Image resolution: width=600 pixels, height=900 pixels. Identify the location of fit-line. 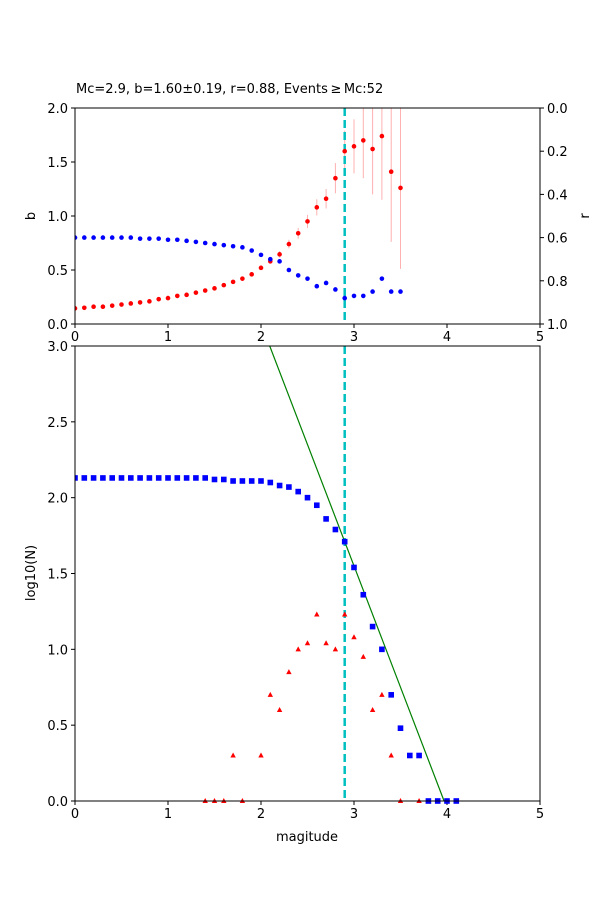
(357, 573).